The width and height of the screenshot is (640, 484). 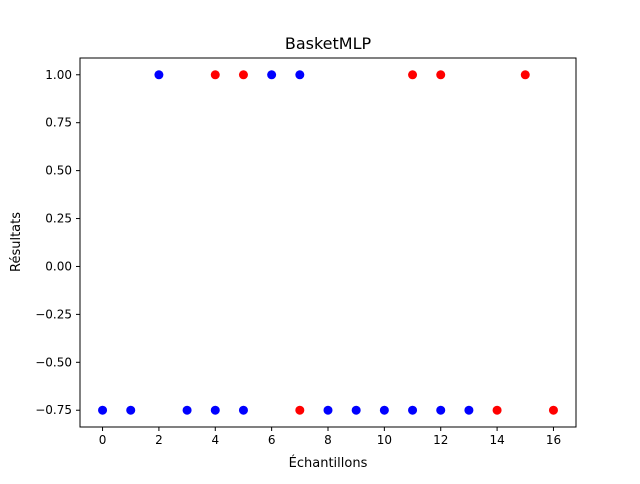 What do you see at coordinates (328, 43) in the screenshot?
I see `chart-title: BasketMLP` at bounding box center [328, 43].